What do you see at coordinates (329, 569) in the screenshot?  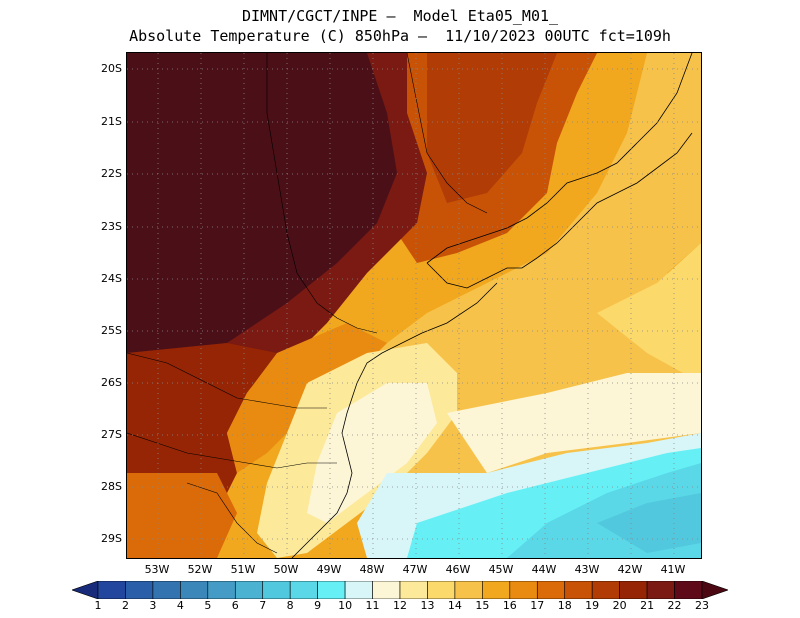 I see `lon-label-49w: 49W` at bounding box center [329, 569].